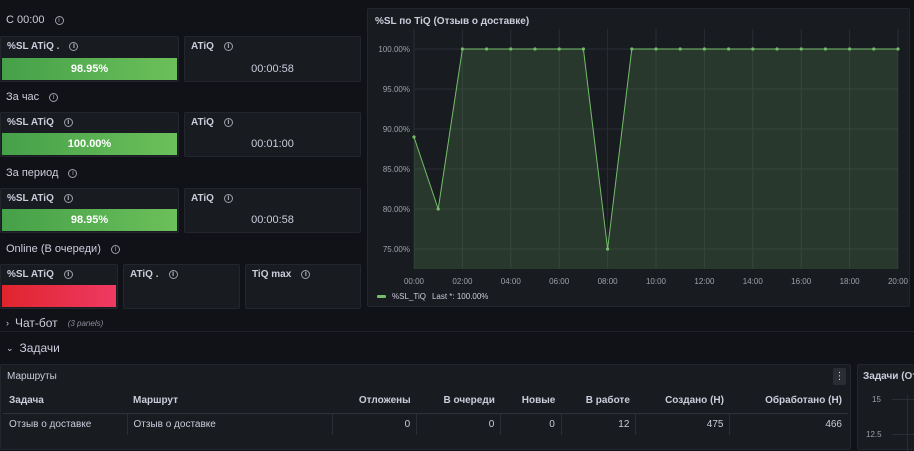  Describe the element at coordinates (801, 281) in the screenshot. I see `x-tick-label: 16:00` at that location.